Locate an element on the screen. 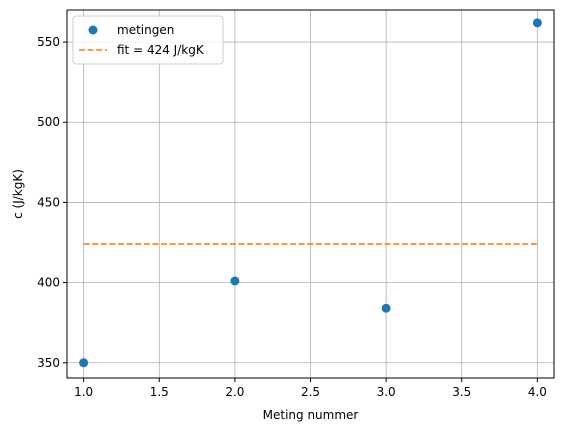  legend-label: fit = 424 J/kgK is located at coordinates (161, 50).